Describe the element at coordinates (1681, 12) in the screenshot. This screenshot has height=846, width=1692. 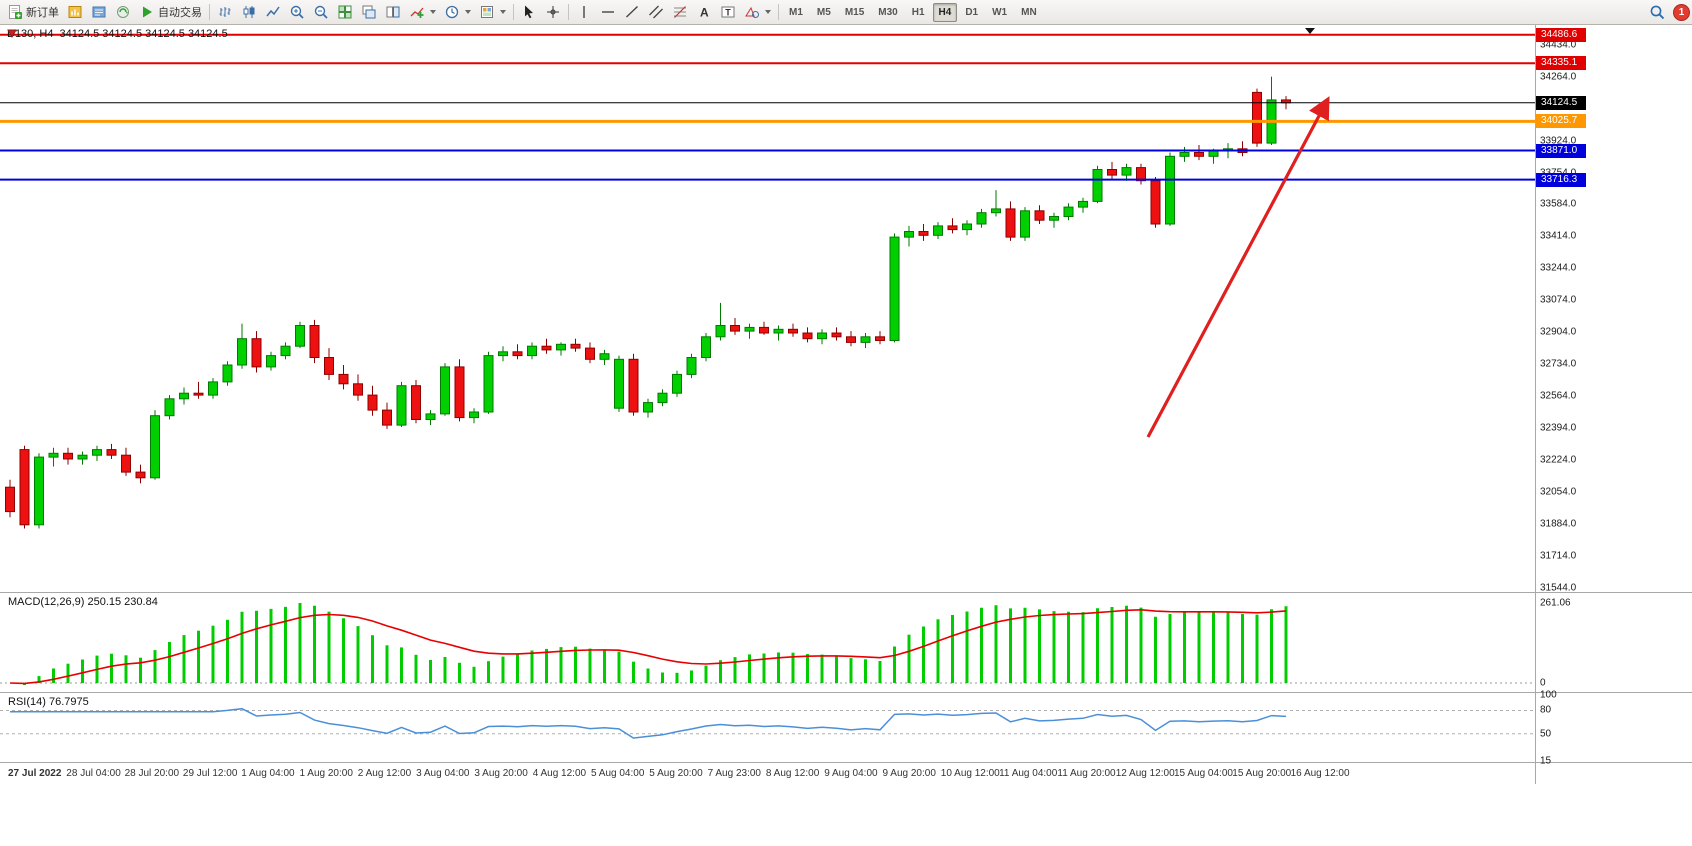
I see `notification-badge: 1` at that location.